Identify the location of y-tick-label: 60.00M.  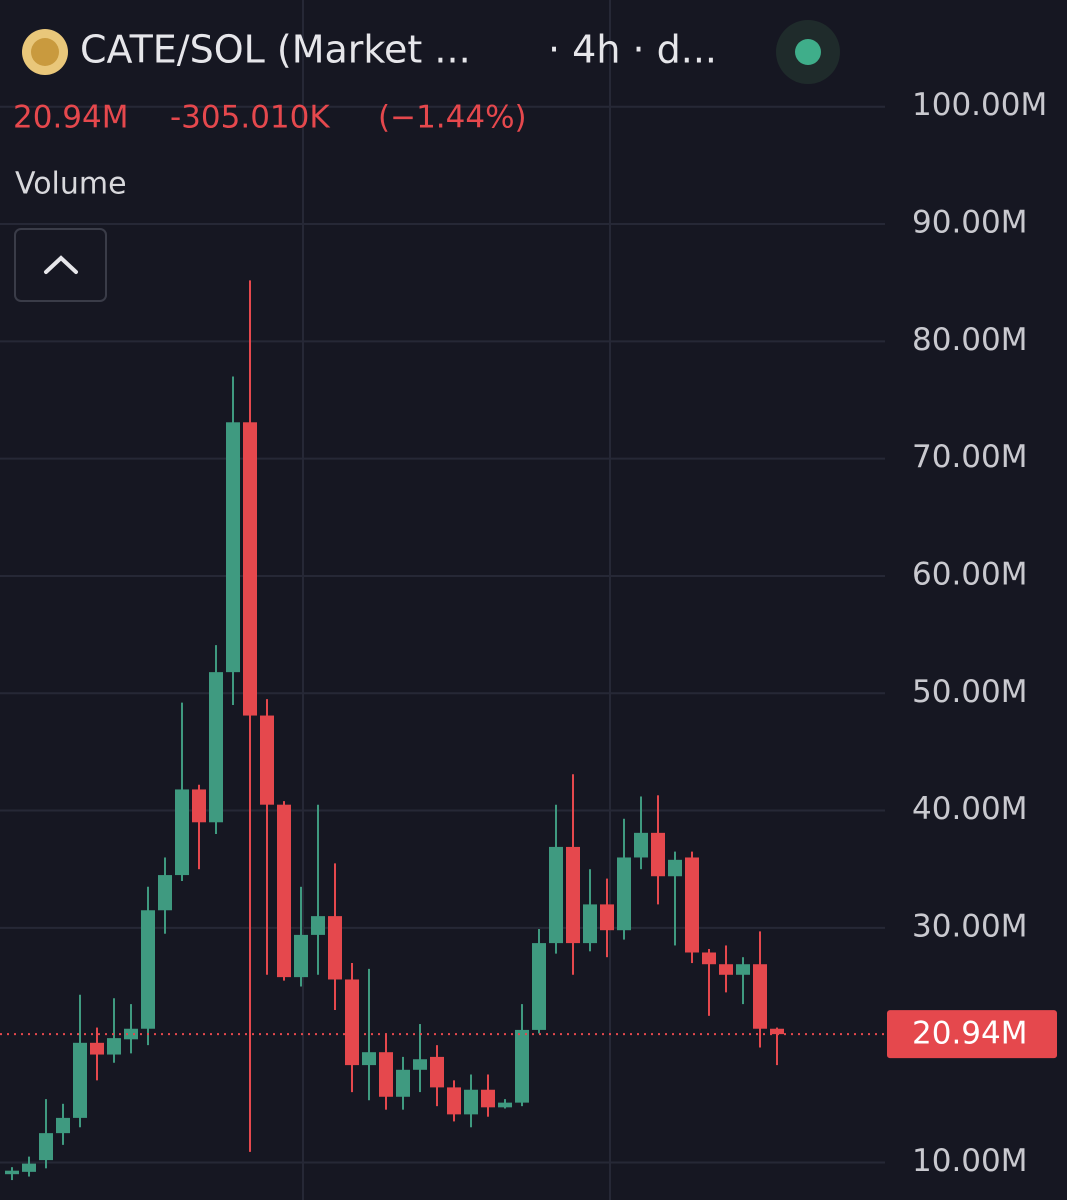
(970, 574).